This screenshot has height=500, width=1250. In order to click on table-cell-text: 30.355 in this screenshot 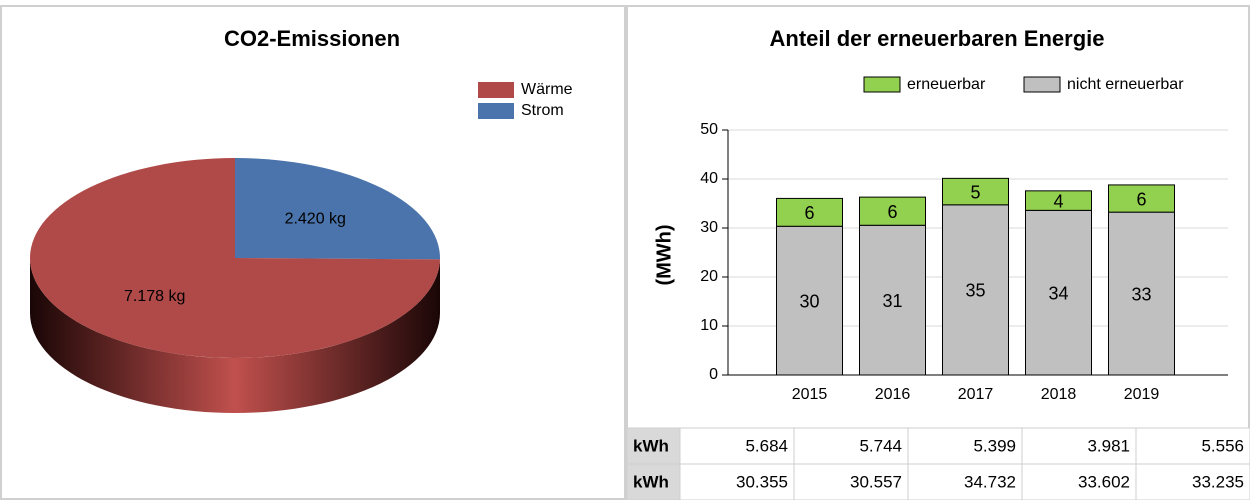, I will do `click(762, 481)`.